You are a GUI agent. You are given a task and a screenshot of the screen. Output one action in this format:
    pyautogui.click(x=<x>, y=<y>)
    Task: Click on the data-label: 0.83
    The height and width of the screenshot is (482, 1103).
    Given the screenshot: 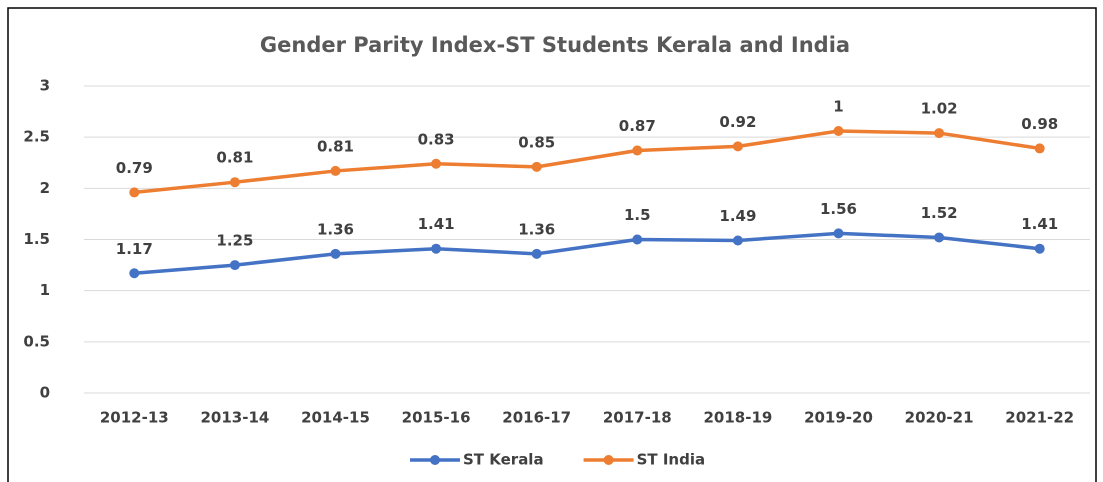 What is the action you would take?
    pyautogui.click(x=436, y=139)
    